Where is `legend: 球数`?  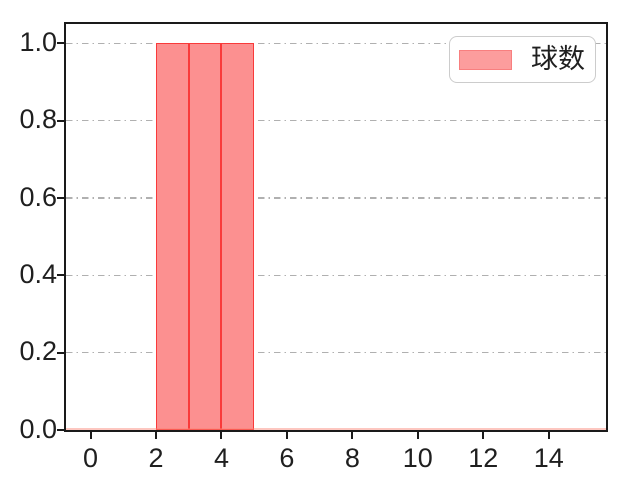
legend: 球数 is located at coordinates (522, 59).